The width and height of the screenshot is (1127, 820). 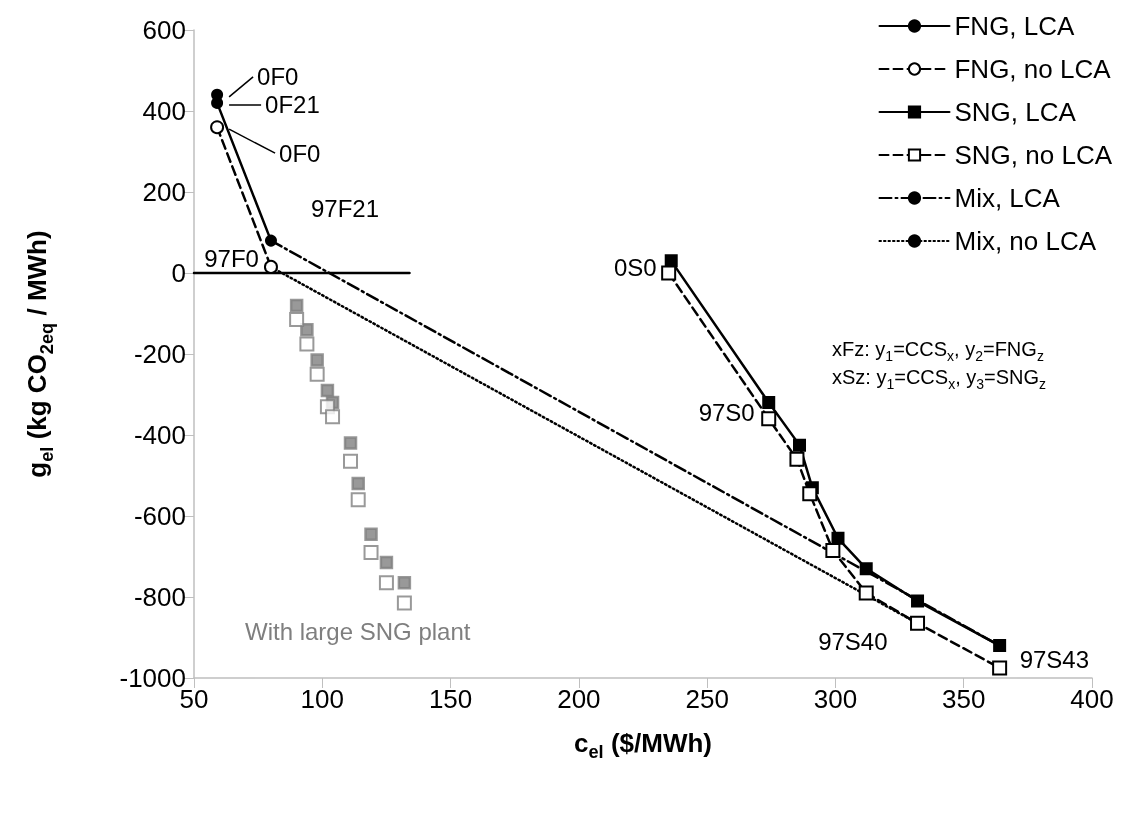 I want to click on x-tick-label: 350, so click(x=964, y=699).